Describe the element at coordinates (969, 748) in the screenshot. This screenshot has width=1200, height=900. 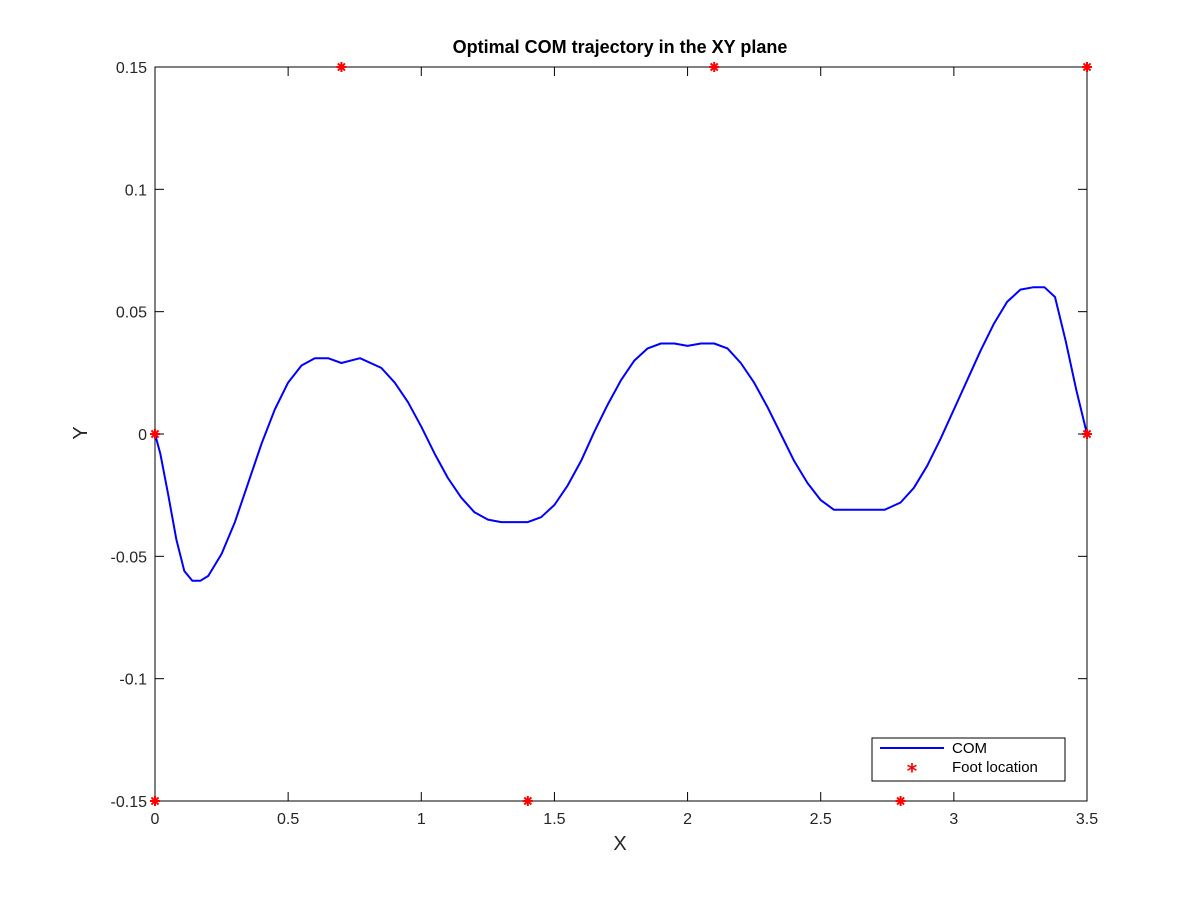
I see `legend-com-label: COM` at that location.